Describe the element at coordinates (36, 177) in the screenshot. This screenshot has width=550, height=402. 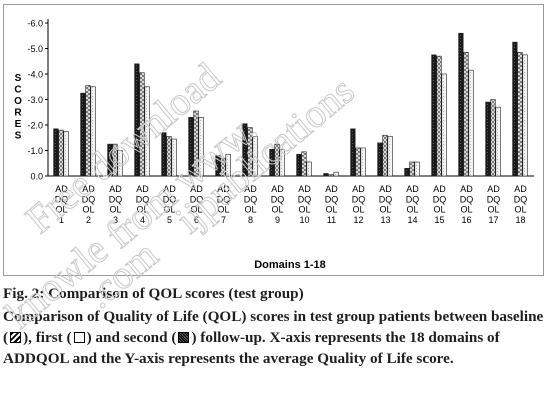
I see `y-tick-label: 0.0` at that location.